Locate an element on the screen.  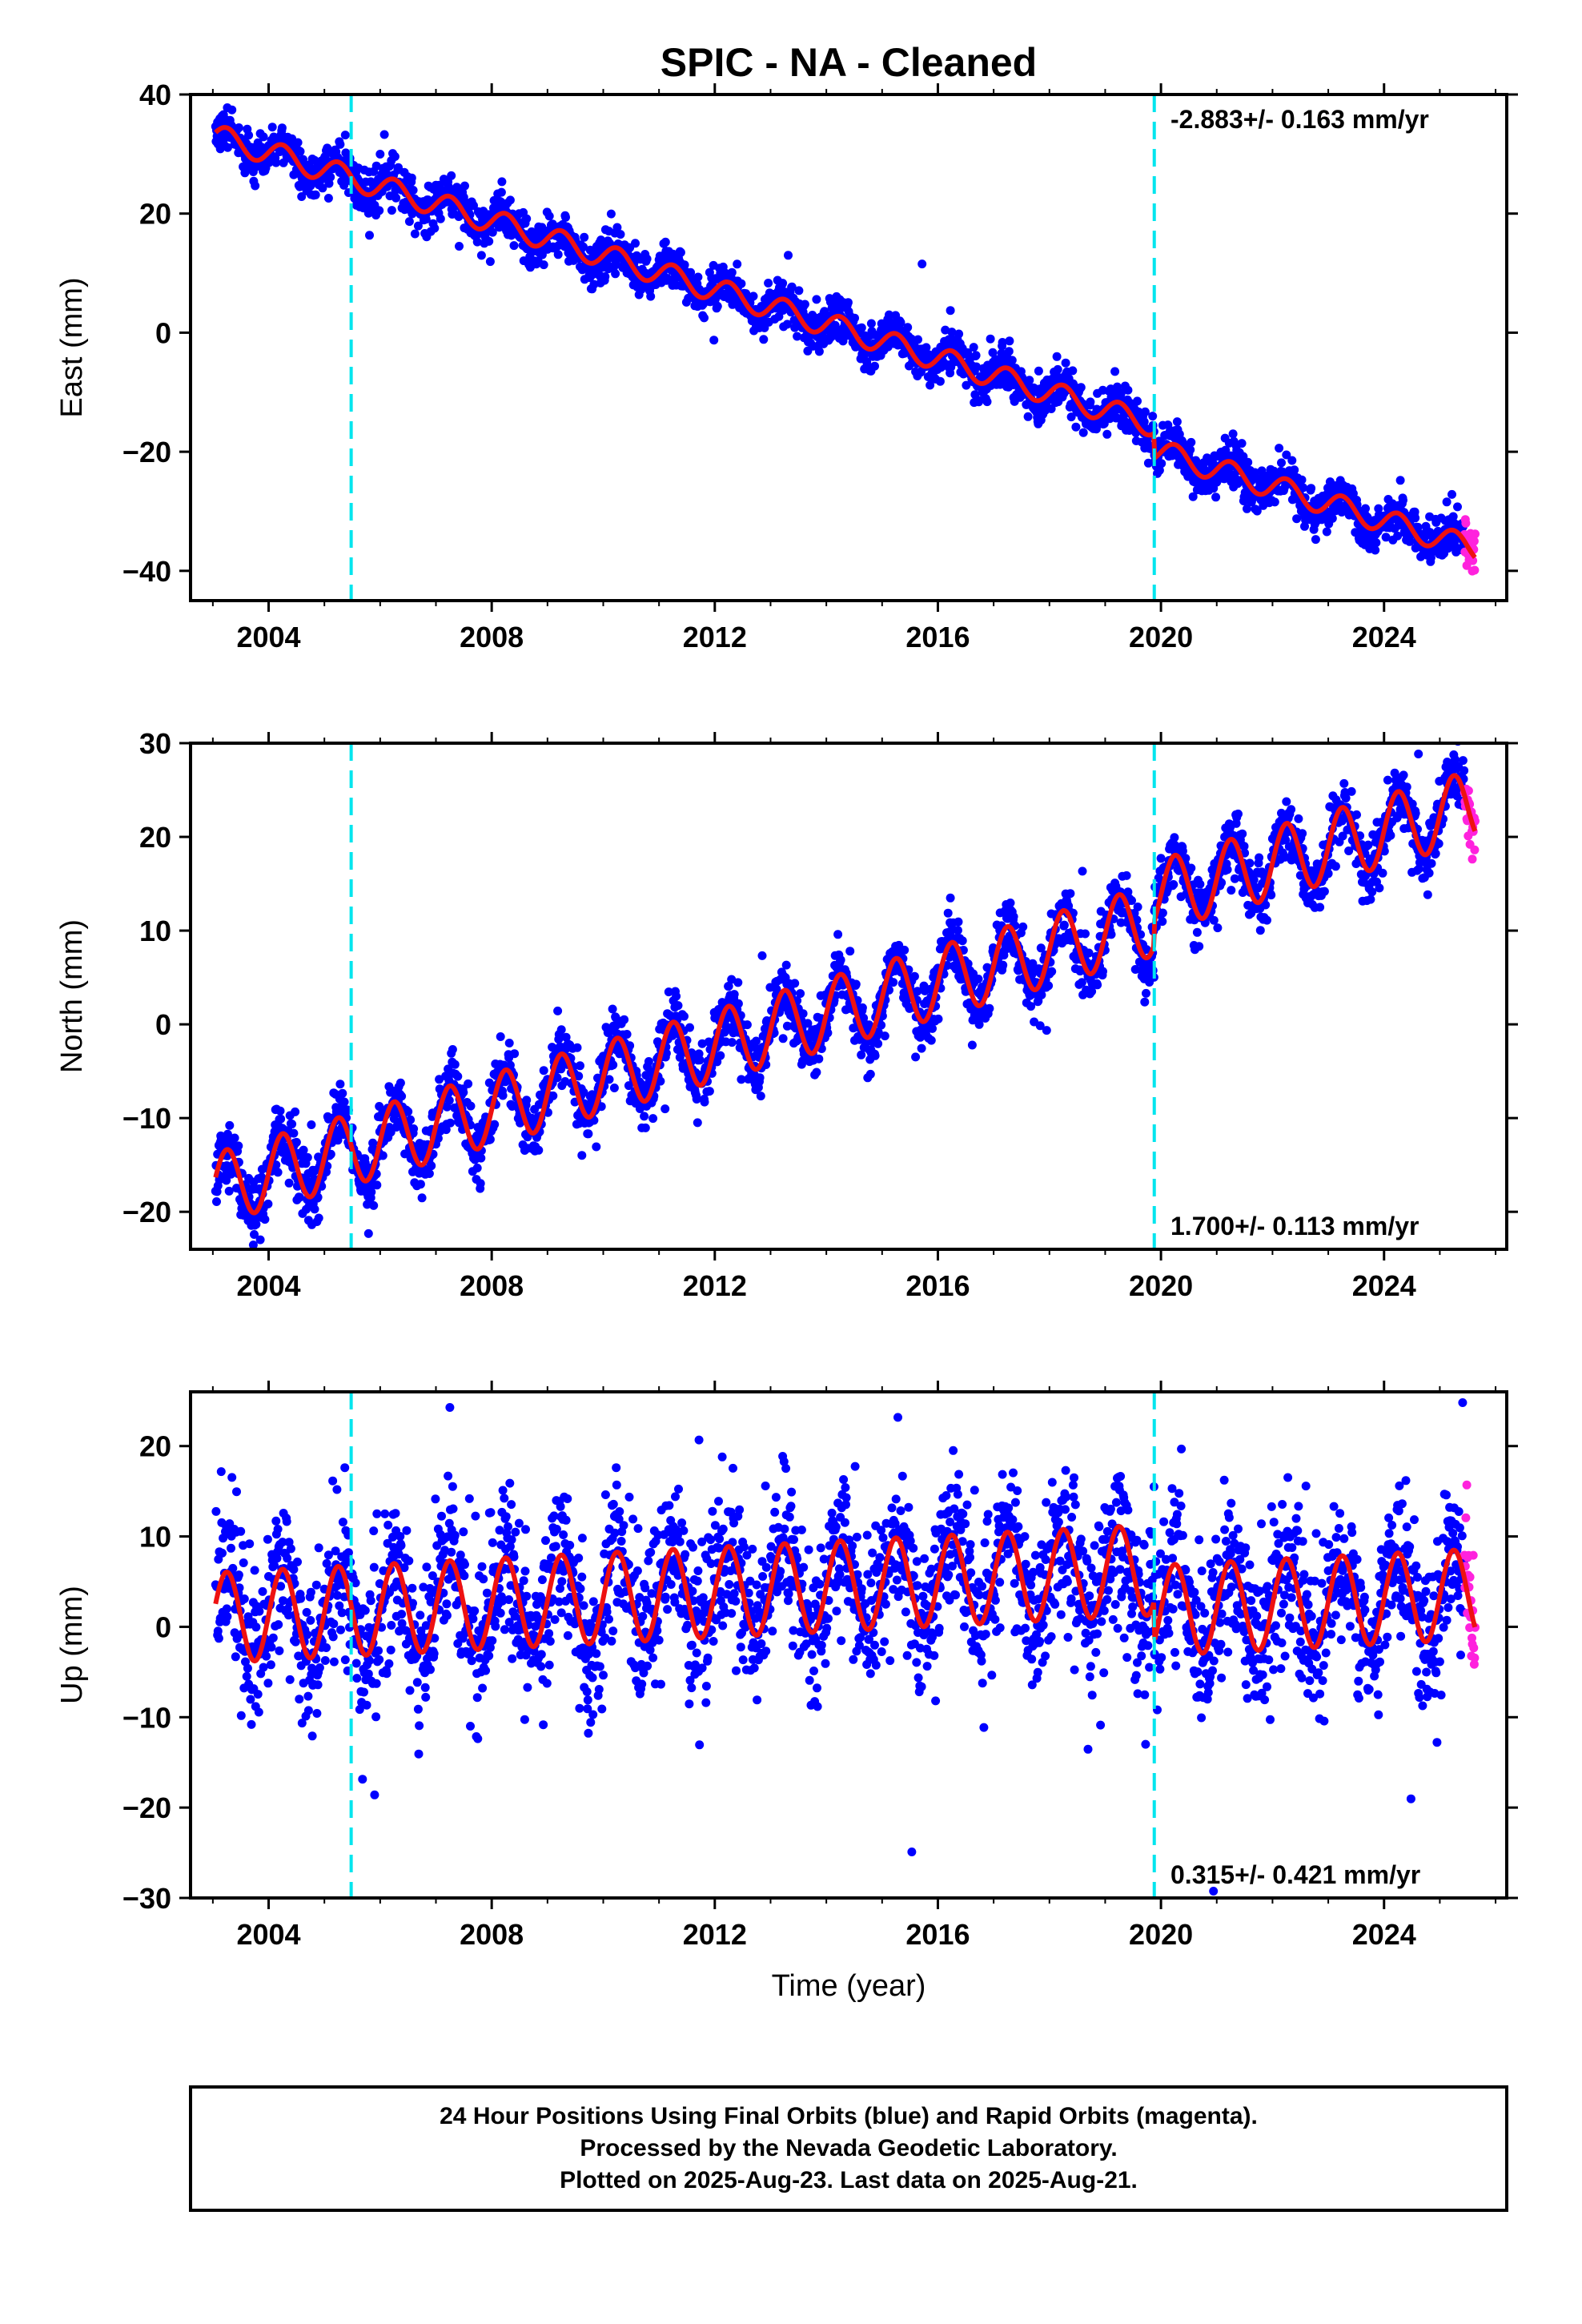
x-tick-label: 2004 is located at coordinates (268, 637).